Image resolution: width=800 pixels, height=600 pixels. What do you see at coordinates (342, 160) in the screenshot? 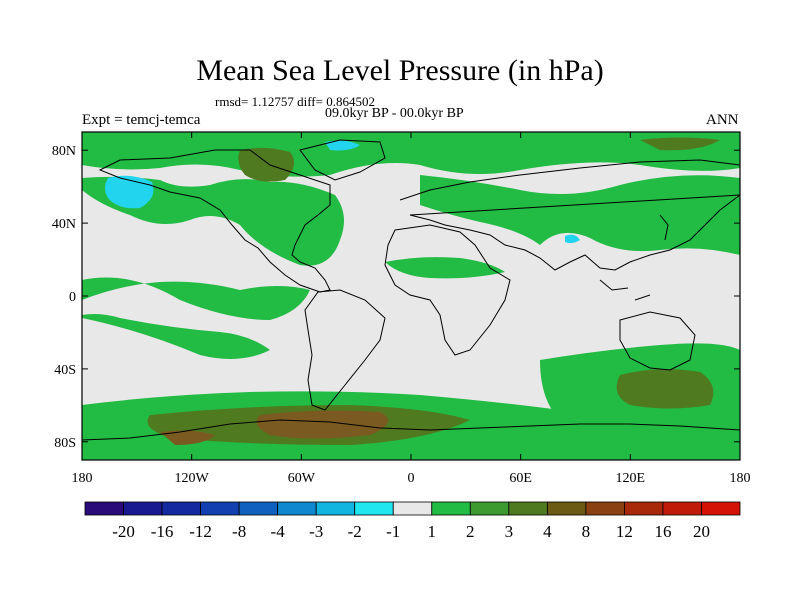
I see `coast-greenland` at bounding box center [342, 160].